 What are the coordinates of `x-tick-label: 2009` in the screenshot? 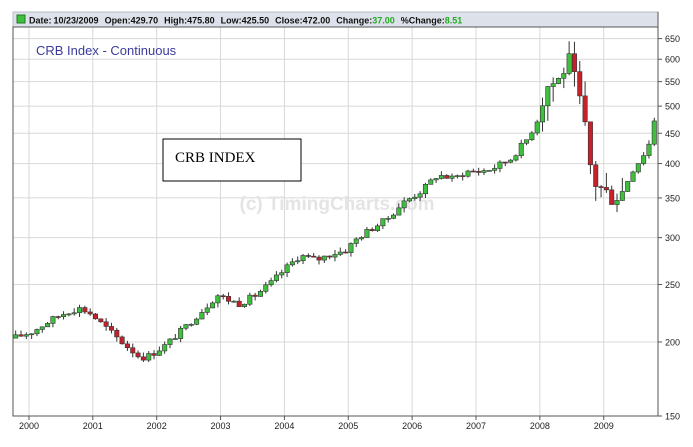 It's located at (604, 426).